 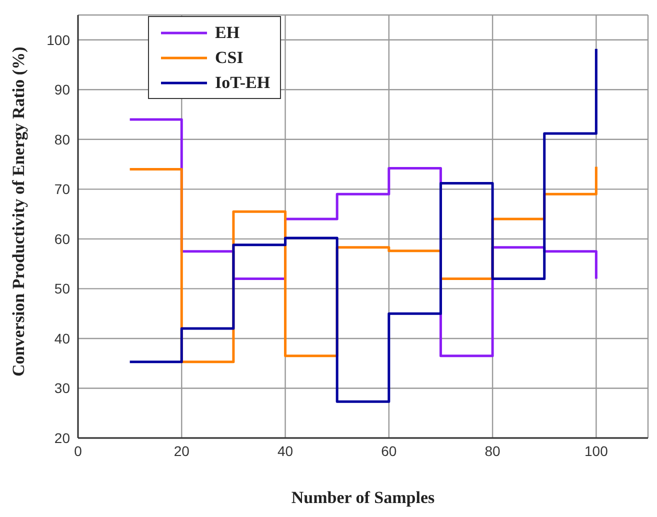 What do you see at coordinates (389, 450) in the screenshot?
I see `x-tick-label: 60` at bounding box center [389, 450].